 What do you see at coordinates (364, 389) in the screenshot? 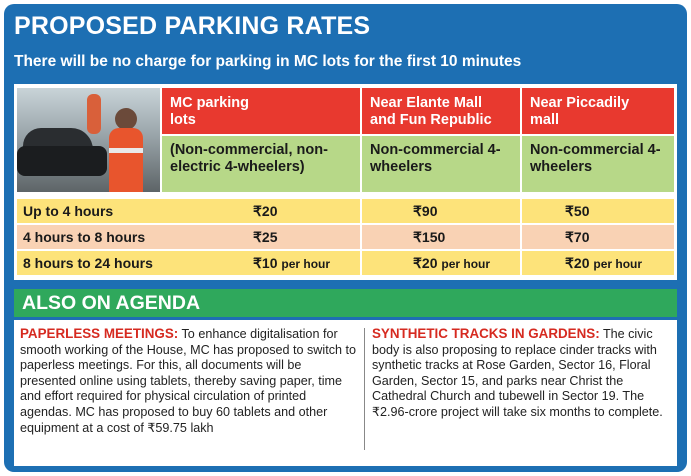
I see `agenda-divider` at bounding box center [364, 389].